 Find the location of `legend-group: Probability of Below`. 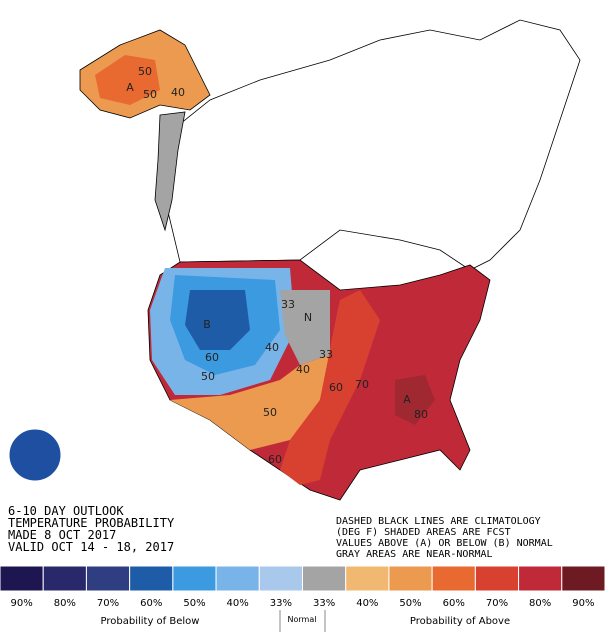

legend-group: Probability of Below is located at coordinates (150, 621).